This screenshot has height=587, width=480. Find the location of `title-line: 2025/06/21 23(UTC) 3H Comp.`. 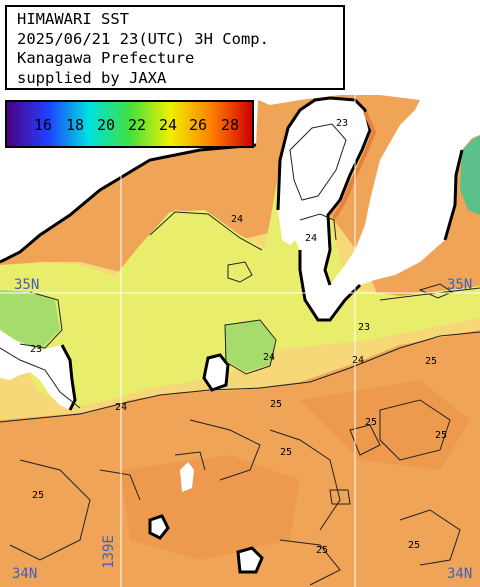

title-line: 2025/06/21 23(UTC) 3H Comp. is located at coordinates (143, 38).